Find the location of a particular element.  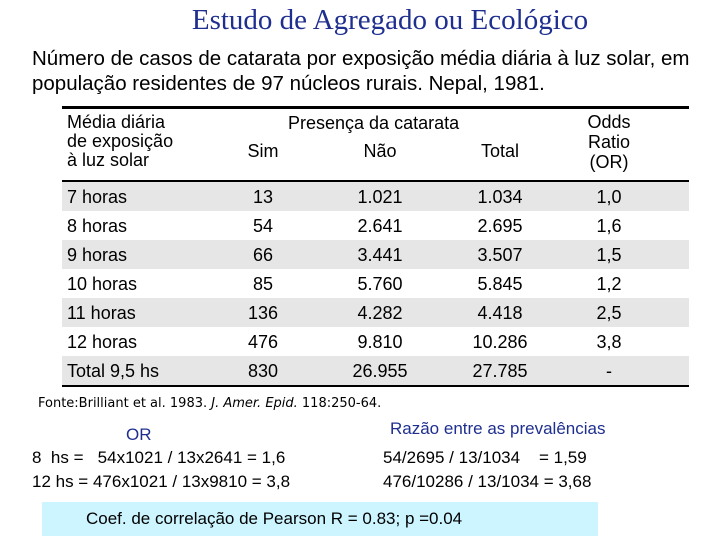

journal-name: J. Amer. Epid. is located at coordinates (254, 403).